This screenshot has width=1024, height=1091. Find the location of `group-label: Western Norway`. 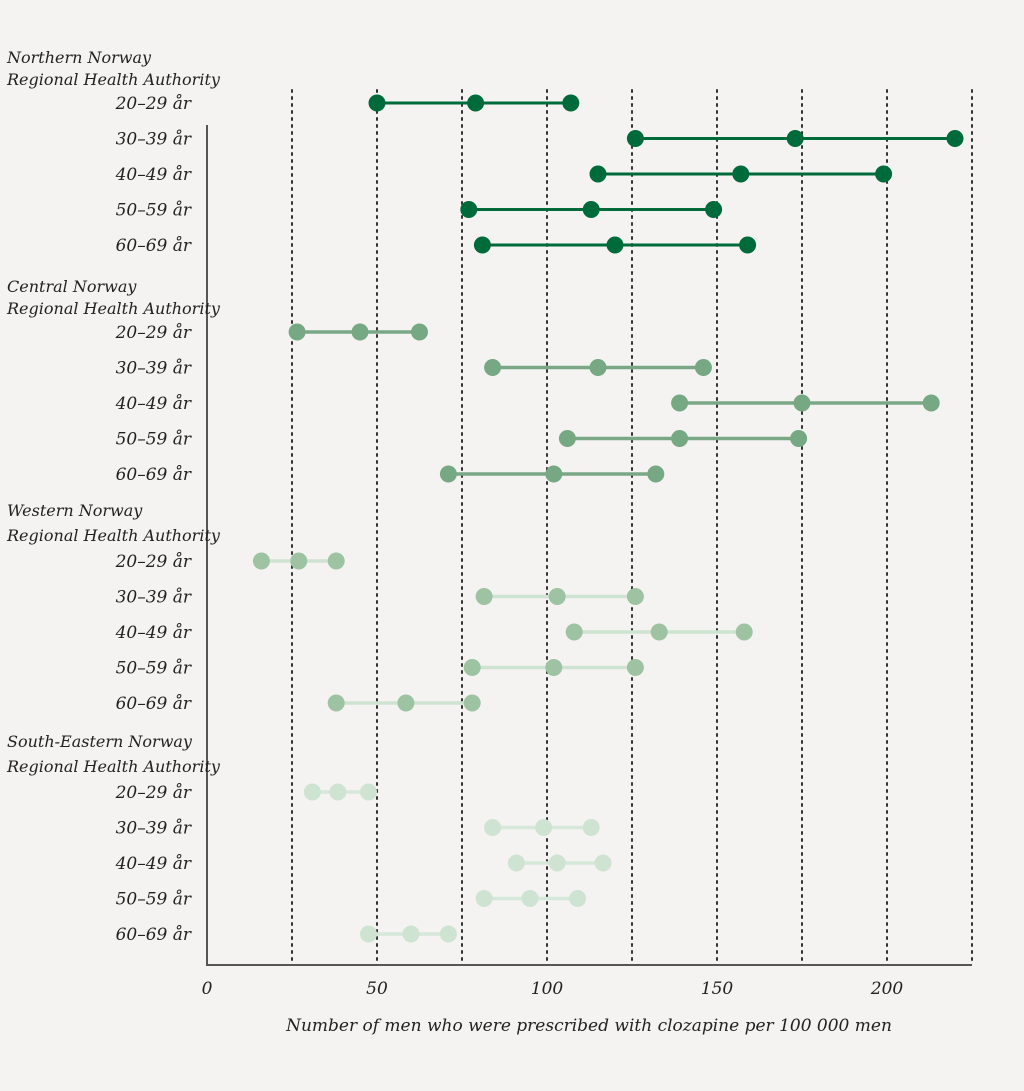

group-label: Western Norway is located at coordinates (75, 510).